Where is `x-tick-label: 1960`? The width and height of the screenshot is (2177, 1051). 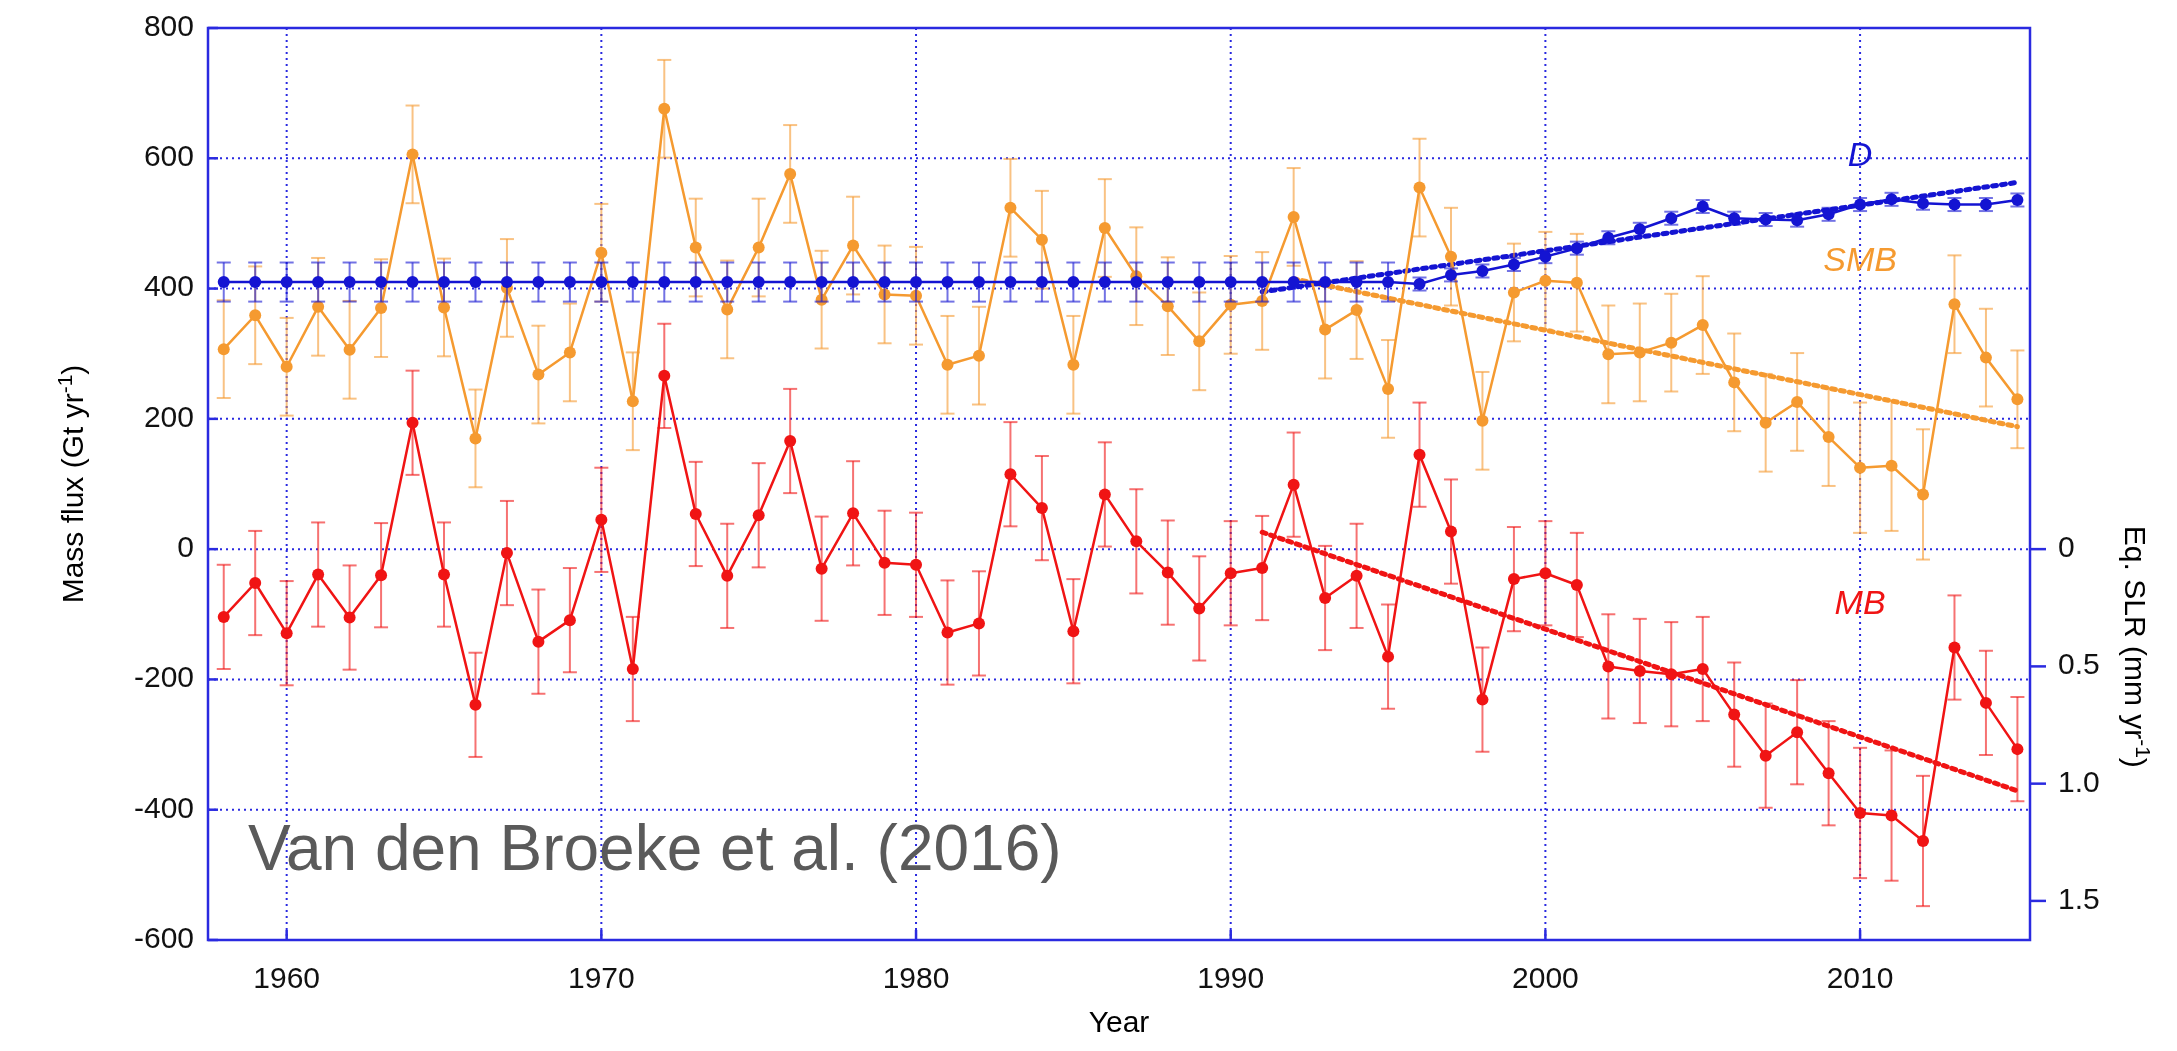
x-tick-label: 1960 is located at coordinates (287, 977).